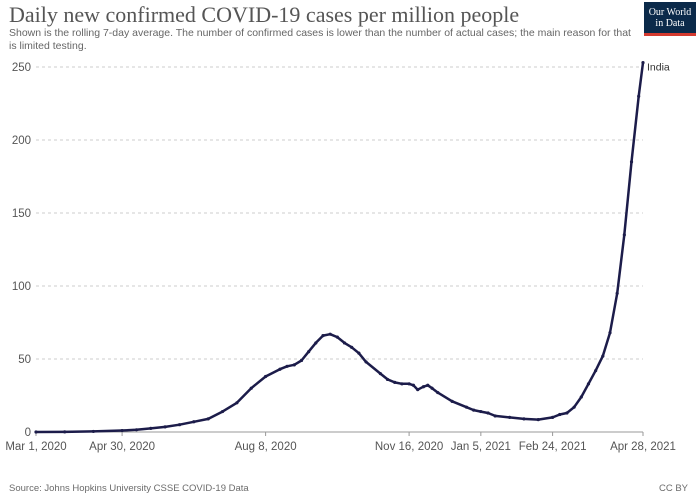  I want to click on x-tick-label: Mar 1, 2020, so click(35, 447).